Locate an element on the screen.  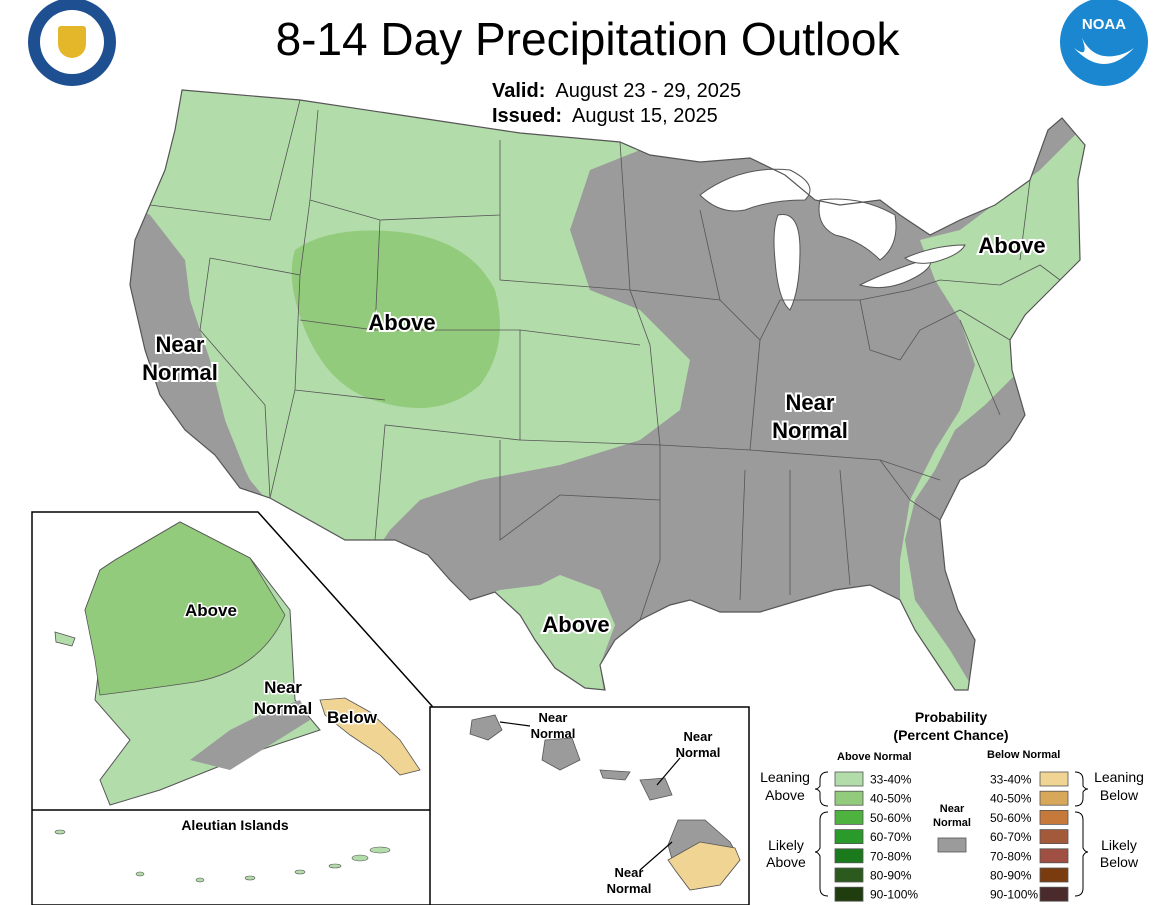
legend-below-label-3: 60-70% is located at coordinates (1011, 837).